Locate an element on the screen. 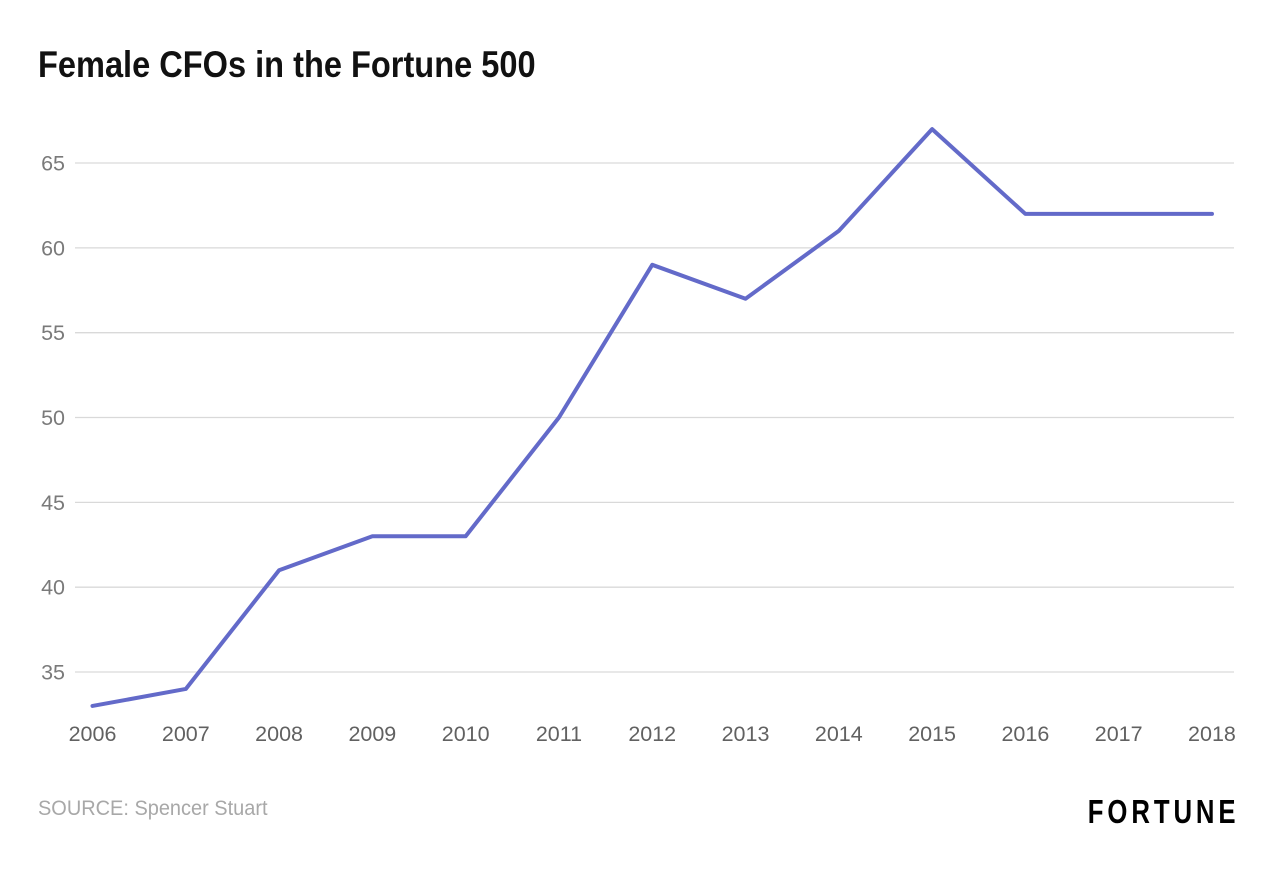 Image resolution: width=1280 pixels, height=880 pixels. x-tick-label: 2015 is located at coordinates (932, 734).